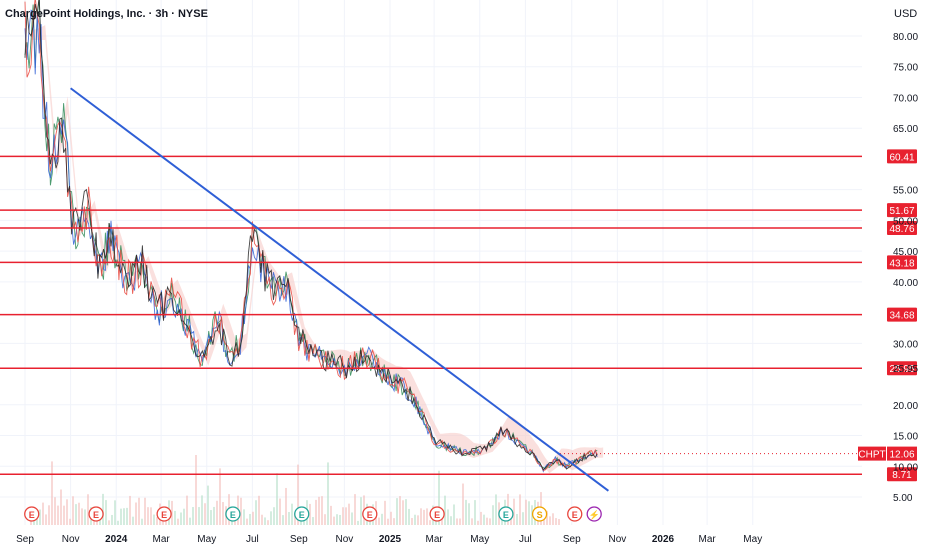  What do you see at coordinates (901, 157) in the screenshot?
I see `level-label: 60.41` at bounding box center [901, 157].